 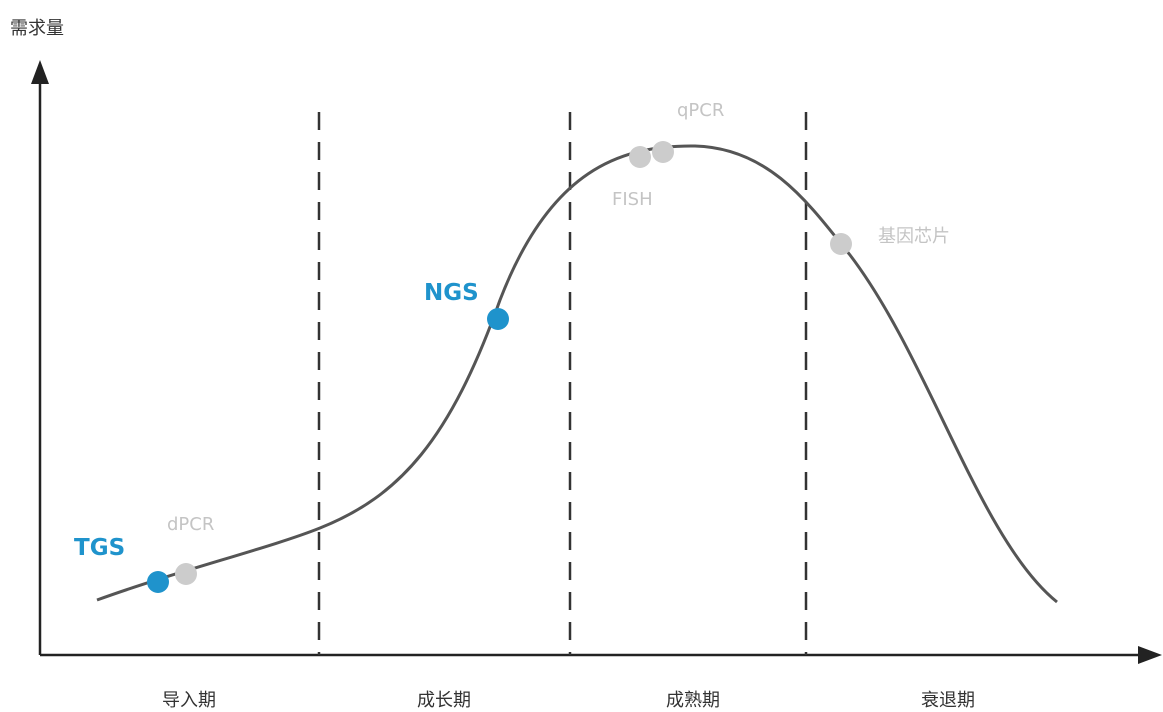 I want to click on stage-label-decline: 衰退期, so click(x=948, y=700).